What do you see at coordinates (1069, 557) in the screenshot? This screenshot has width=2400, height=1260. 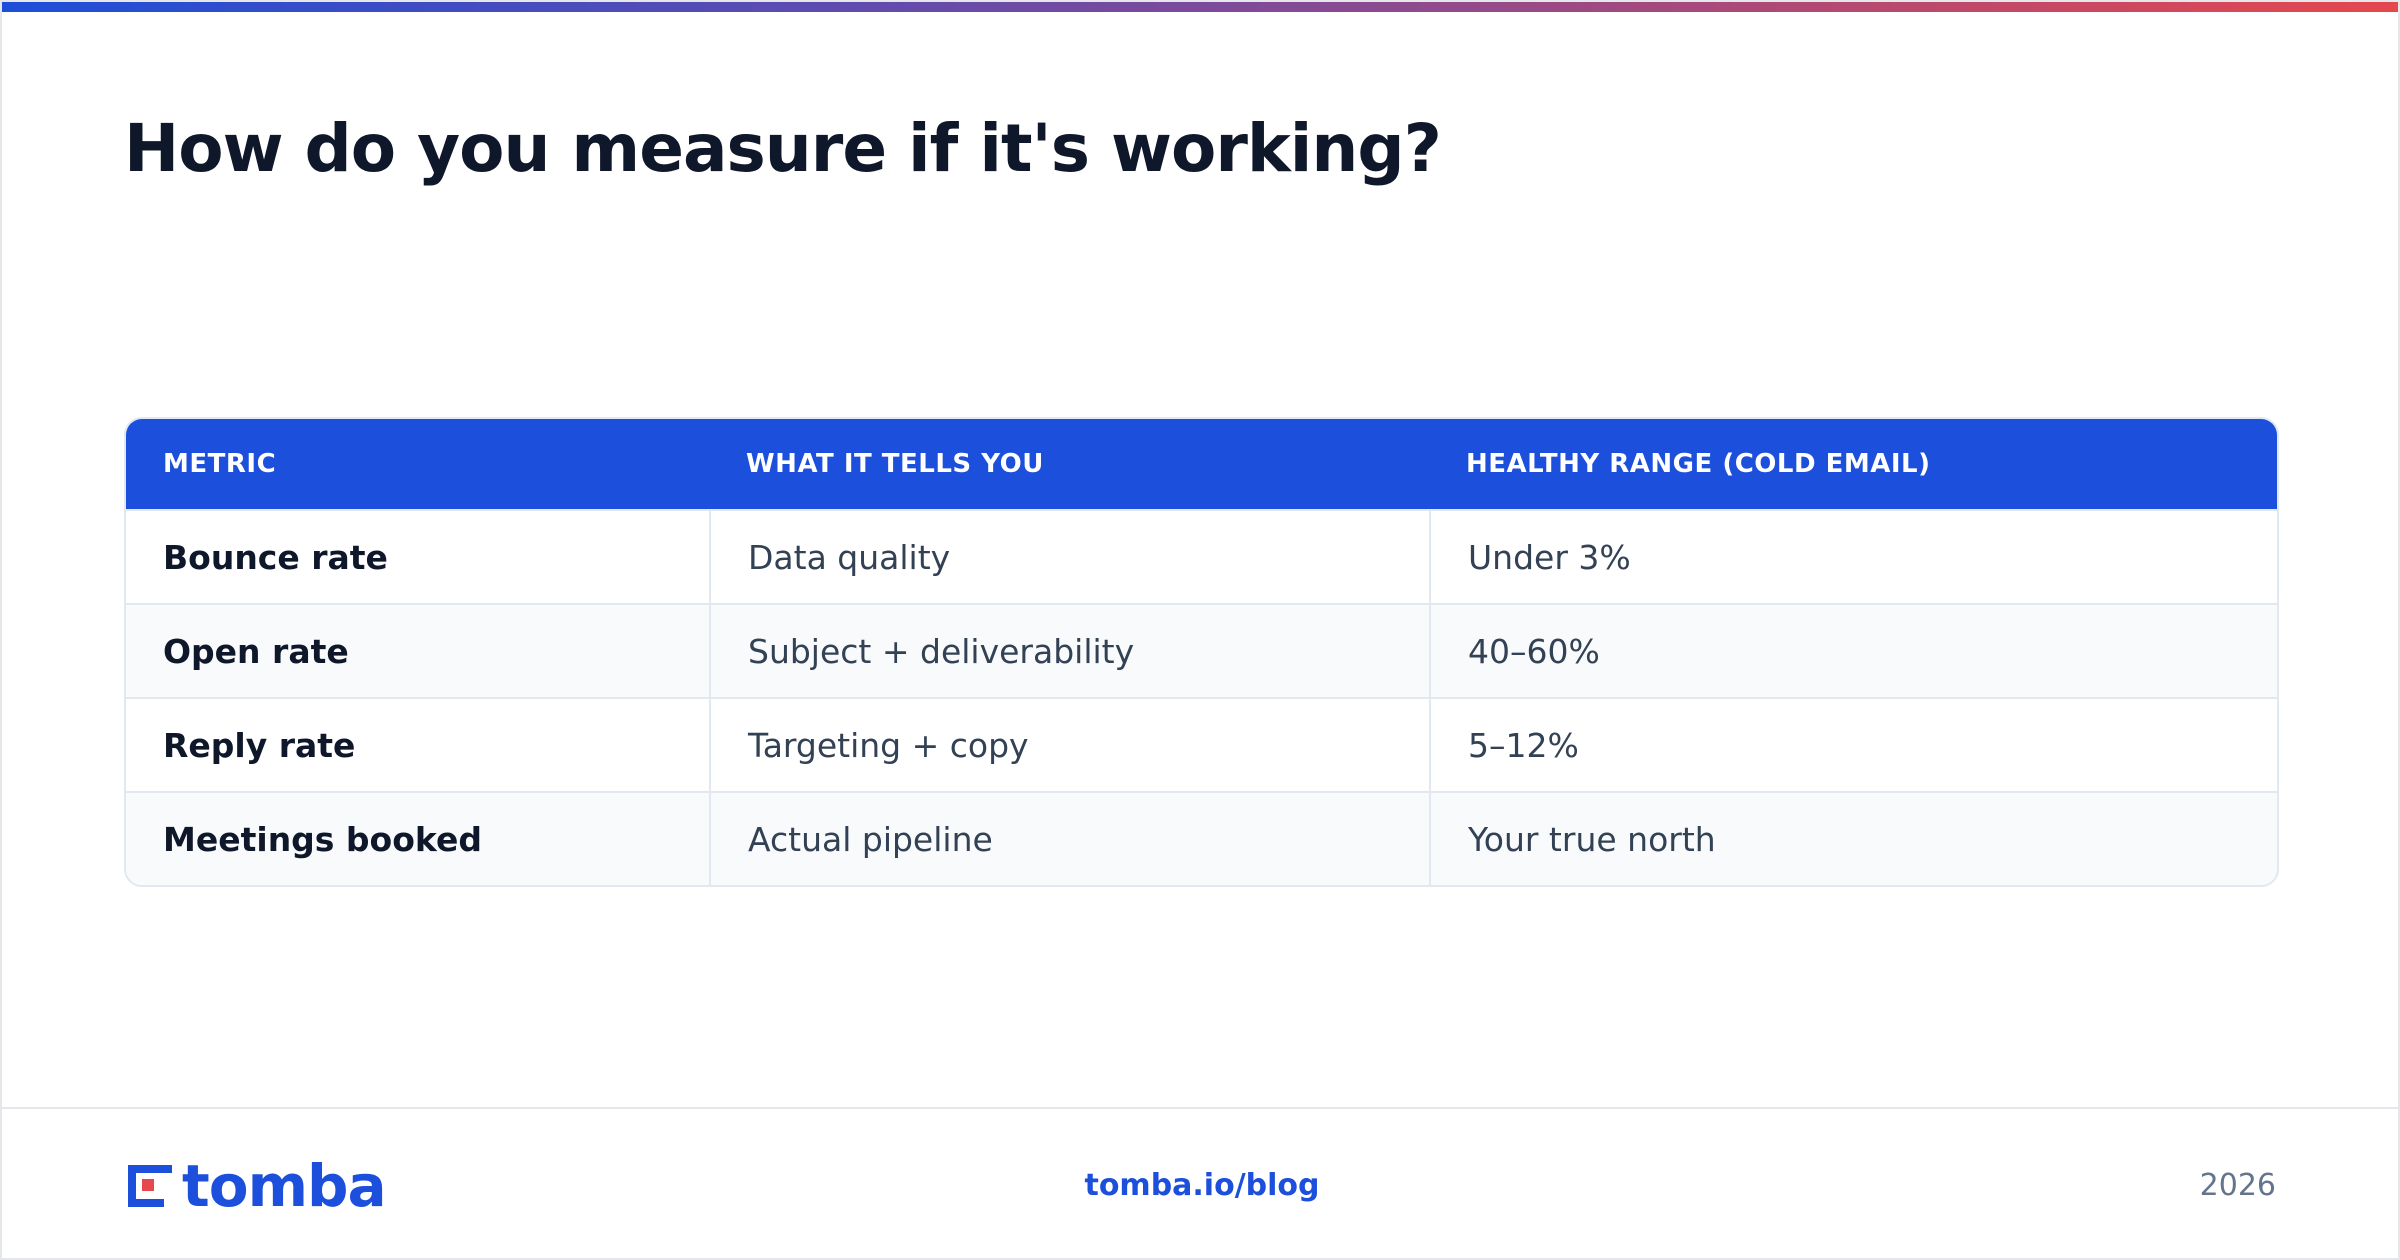 I see `table-cell: Data quality` at bounding box center [1069, 557].